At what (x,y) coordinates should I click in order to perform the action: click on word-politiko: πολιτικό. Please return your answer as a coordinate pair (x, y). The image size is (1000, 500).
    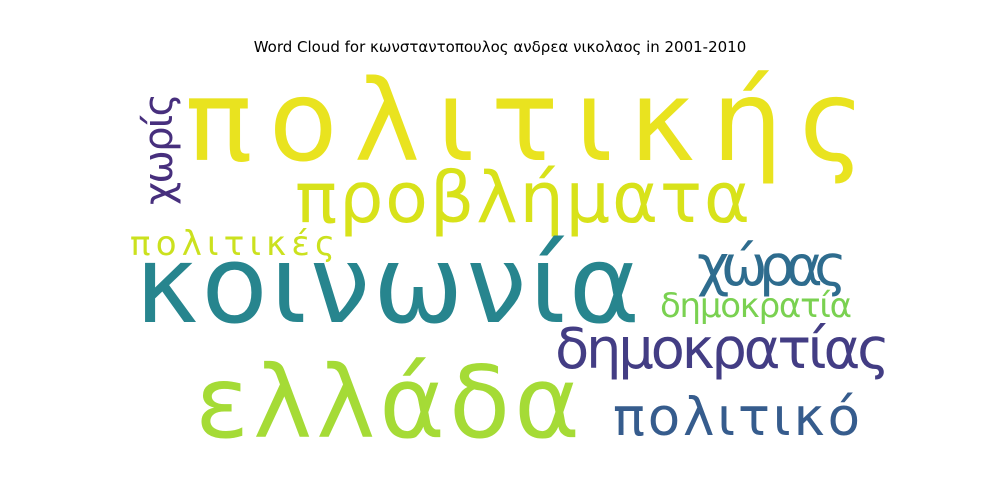
    Looking at the image, I should click on (736, 417).